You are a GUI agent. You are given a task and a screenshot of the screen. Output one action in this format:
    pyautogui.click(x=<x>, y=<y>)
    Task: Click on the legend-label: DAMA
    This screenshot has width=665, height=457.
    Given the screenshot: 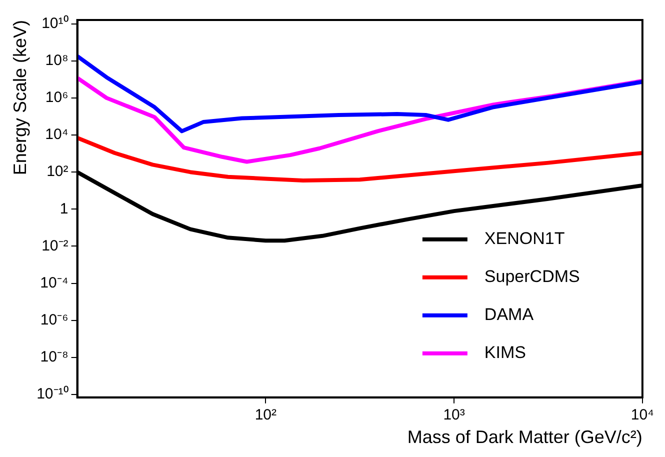 What is the action you would take?
    pyautogui.click(x=509, y=314)
    